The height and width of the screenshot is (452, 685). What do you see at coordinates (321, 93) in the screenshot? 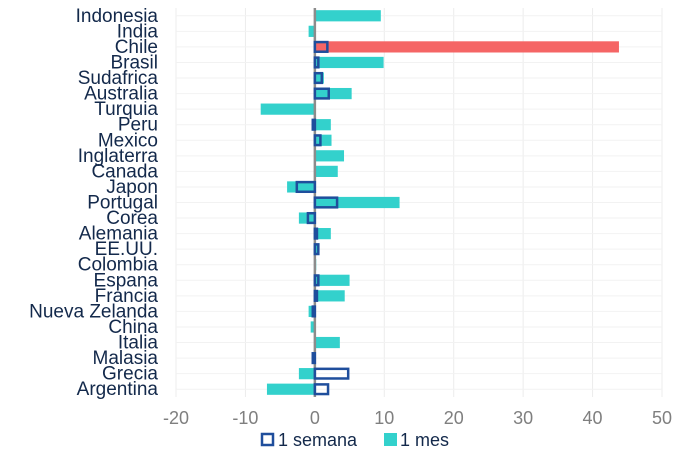
I see `bar-1-semana-australia` at bounding box center [321, 93].